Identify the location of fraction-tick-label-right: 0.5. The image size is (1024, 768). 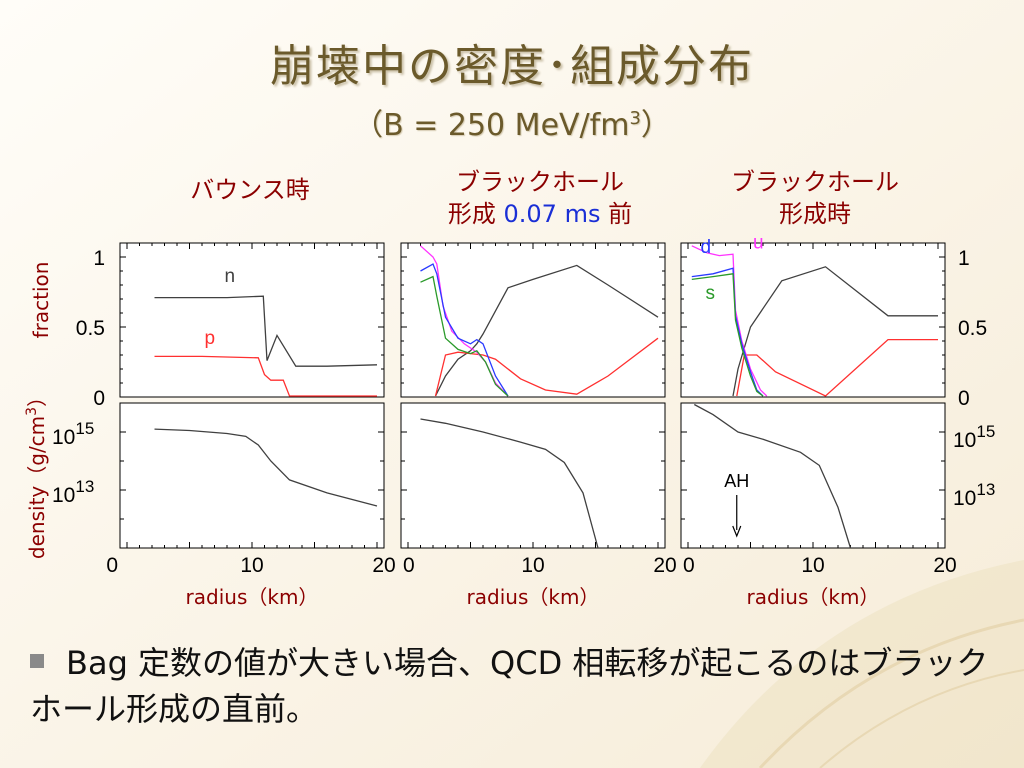
(972, 328).